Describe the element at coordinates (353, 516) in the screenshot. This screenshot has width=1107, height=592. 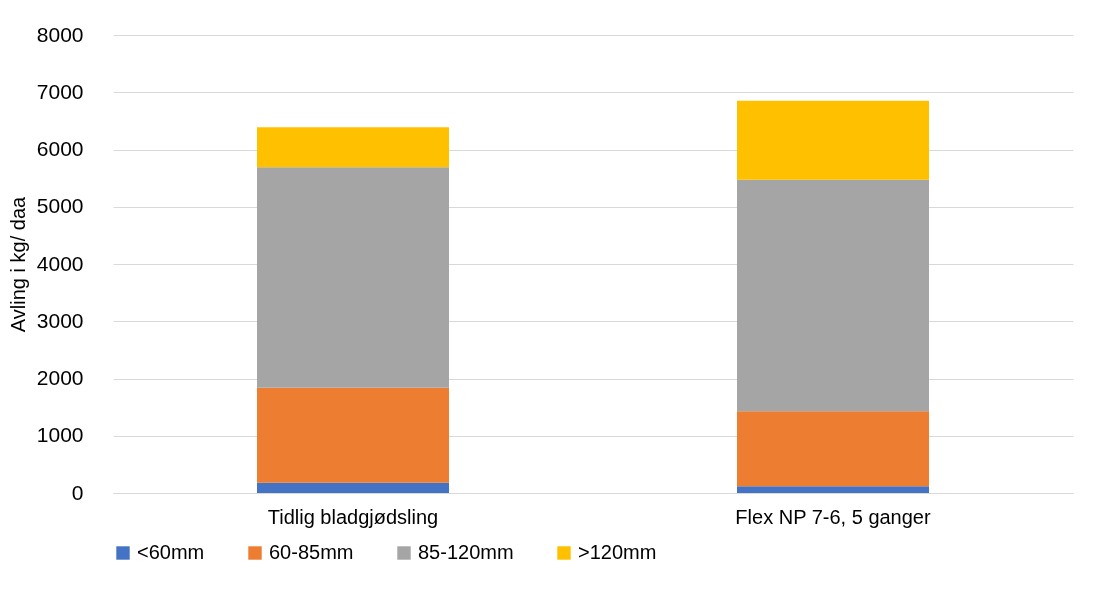
I see `x-tick-label: Tidlig bladgjødsling` at that location.